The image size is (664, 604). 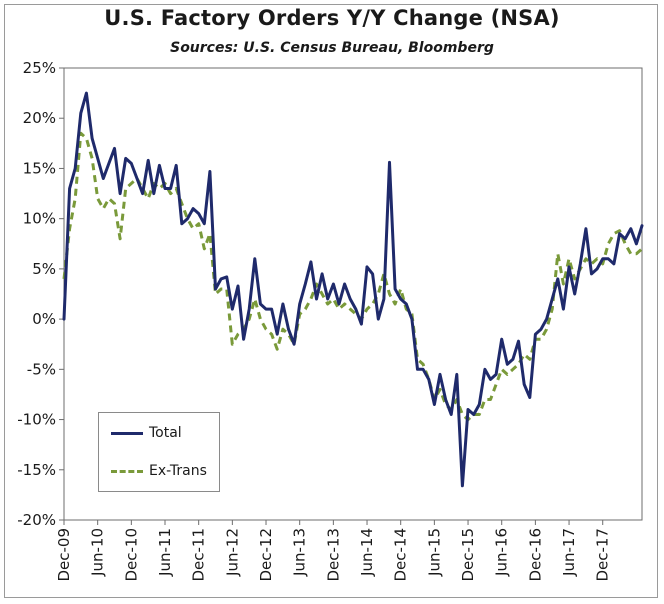 What do you see at coordinates (36, 470) in the screenshot?
I see `y-tick-label: -15%` at bounding box center [36, 470].